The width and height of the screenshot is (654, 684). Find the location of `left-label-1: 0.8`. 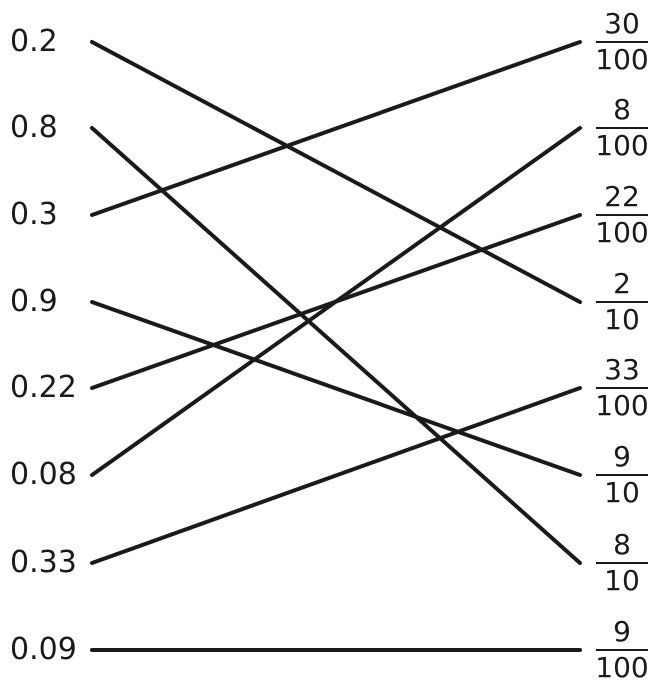

left-label-1: 0.8 is located at coordinates (34, 127).